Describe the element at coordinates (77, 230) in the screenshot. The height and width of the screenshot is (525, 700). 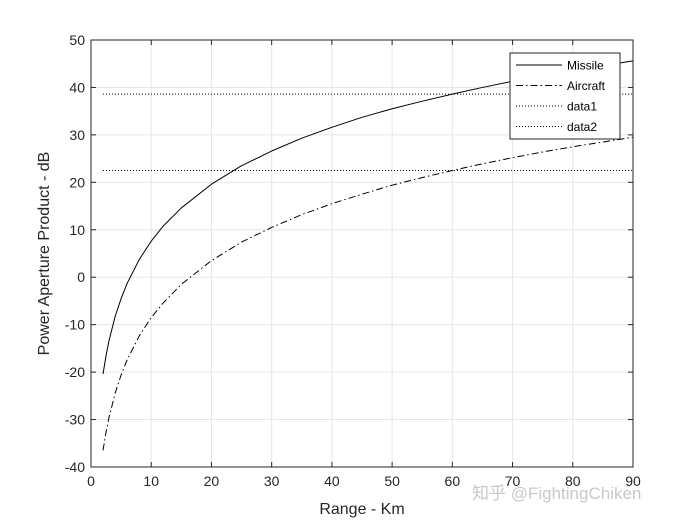
I see `y-tick-label: 10` at that location.